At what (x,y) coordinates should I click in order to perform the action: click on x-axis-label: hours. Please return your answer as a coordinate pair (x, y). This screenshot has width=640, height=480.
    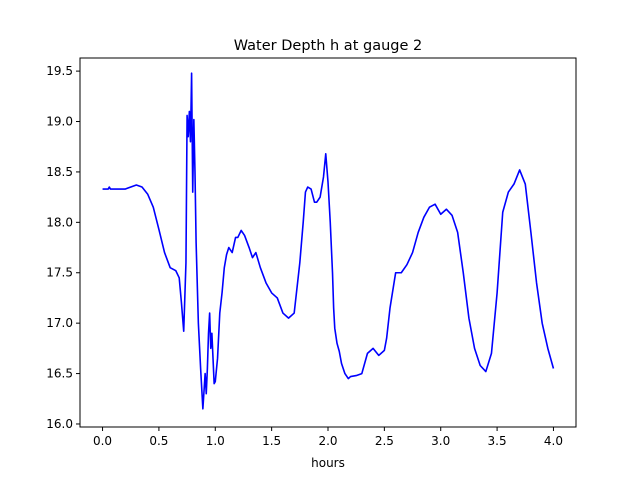
    Looking at the image, I should click on (328, 463).